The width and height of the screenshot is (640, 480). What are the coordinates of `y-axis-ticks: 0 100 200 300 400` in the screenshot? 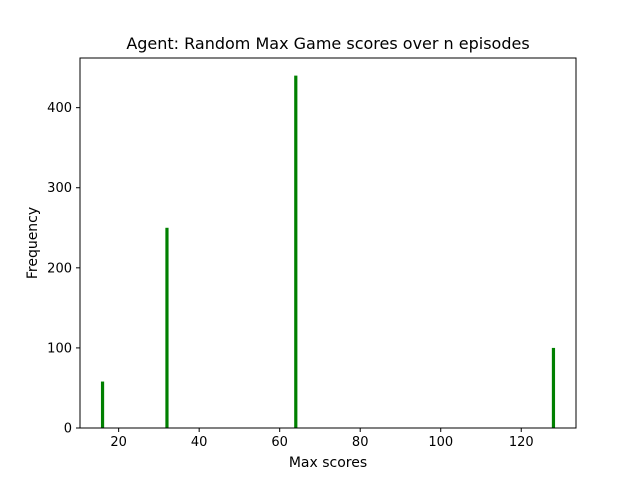 It's located at (63, 269).